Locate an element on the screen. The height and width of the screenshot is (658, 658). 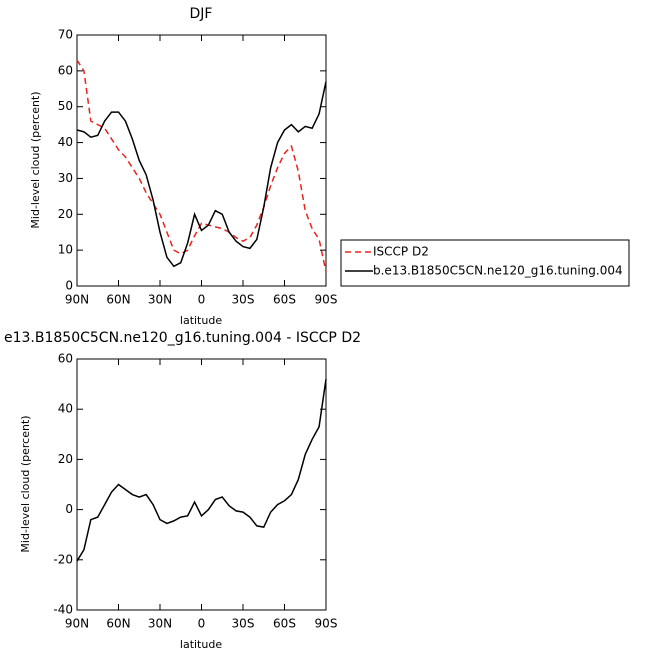
y-tick-label: -40 is located at coordinates (63, 610).